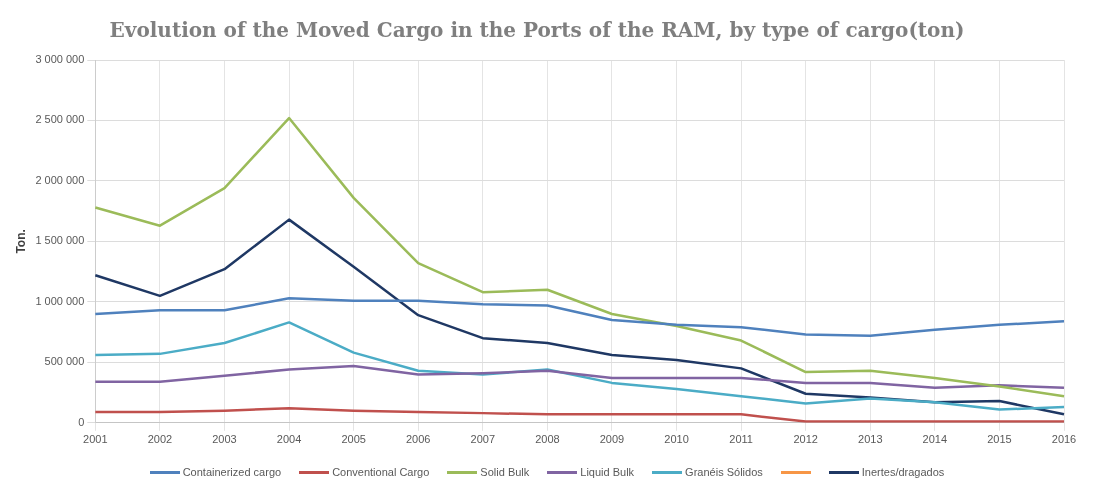  Describe the element at coordinates (160, 439) in the screenshot. I see `x-tick-label: 2002` at that location.